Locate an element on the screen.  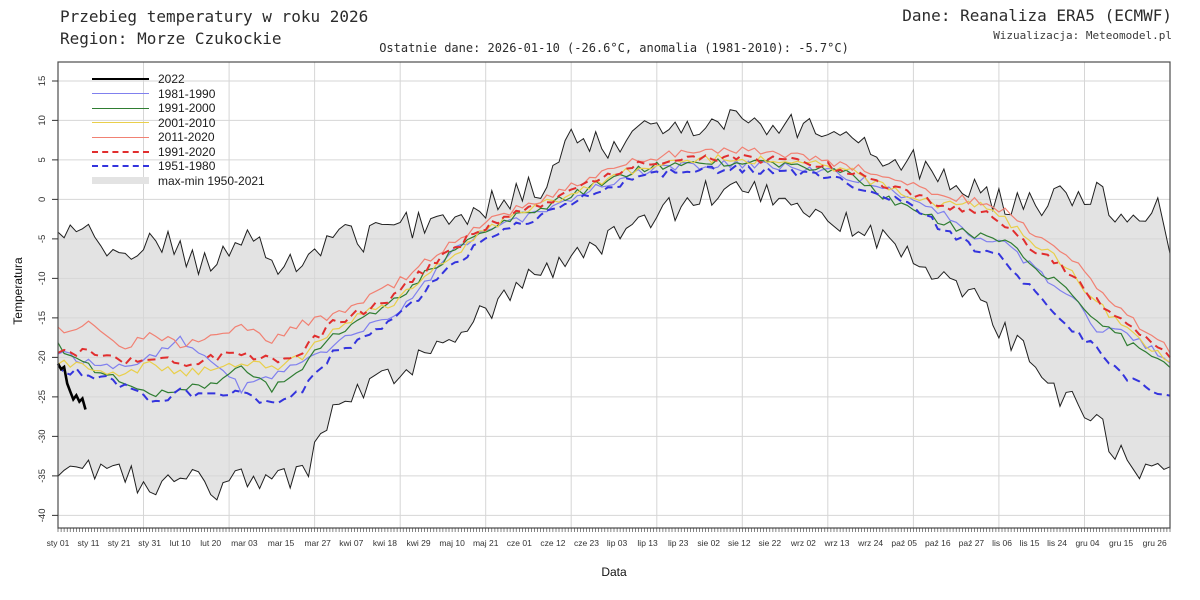
legend-label: 1991-2000 is located at coordinates (187, 108).